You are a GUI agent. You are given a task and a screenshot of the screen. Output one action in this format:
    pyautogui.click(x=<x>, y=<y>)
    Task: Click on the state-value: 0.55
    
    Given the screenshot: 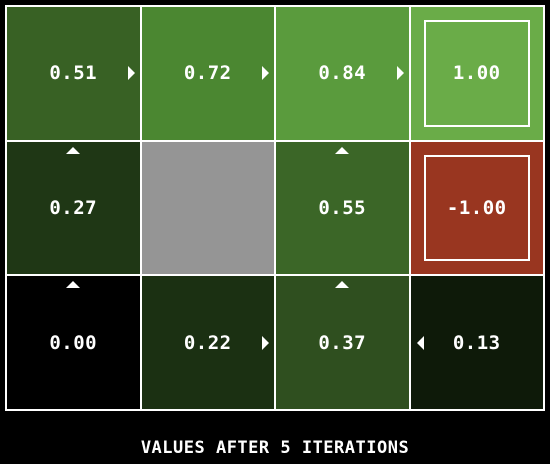 What is the action you would take?
    pyautogui.click(x=342, y=207)
    